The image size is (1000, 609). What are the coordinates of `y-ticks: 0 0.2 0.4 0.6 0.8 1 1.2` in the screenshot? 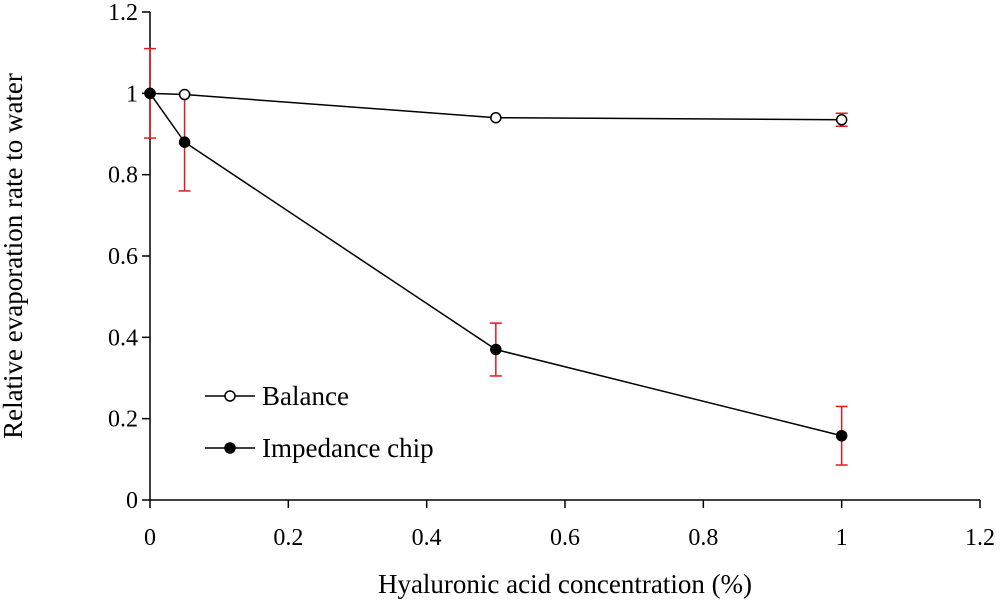 It's located at (129, 257).